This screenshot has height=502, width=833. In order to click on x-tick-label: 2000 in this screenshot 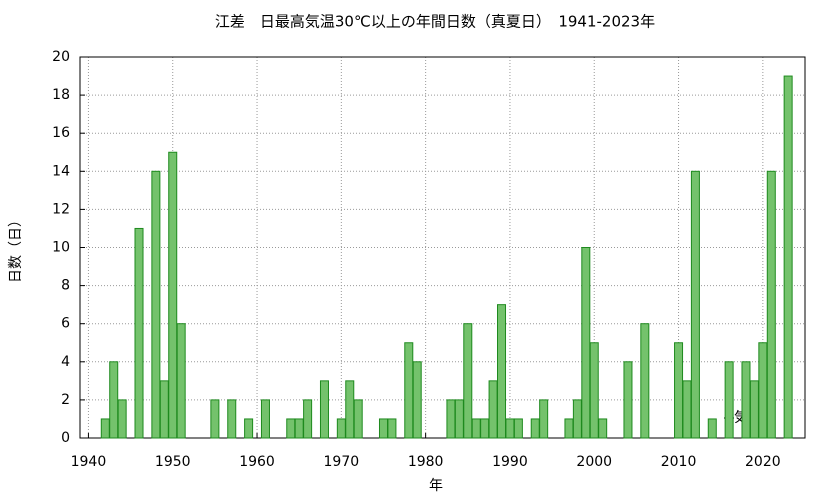, I will do `click(594, 462)`.